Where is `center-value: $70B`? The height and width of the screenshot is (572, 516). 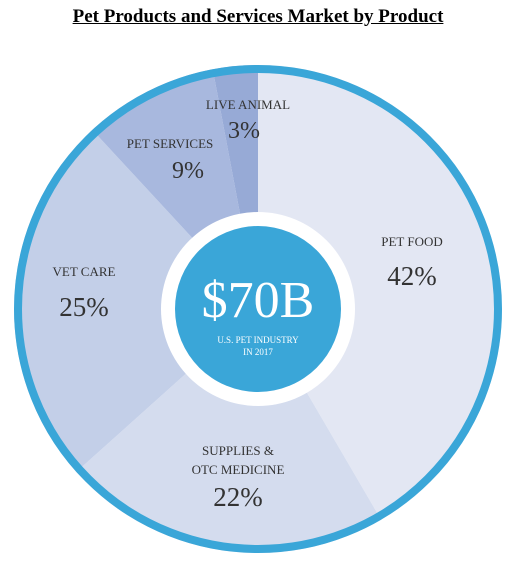
center-value: $70B is located at coordinates (258, 300).